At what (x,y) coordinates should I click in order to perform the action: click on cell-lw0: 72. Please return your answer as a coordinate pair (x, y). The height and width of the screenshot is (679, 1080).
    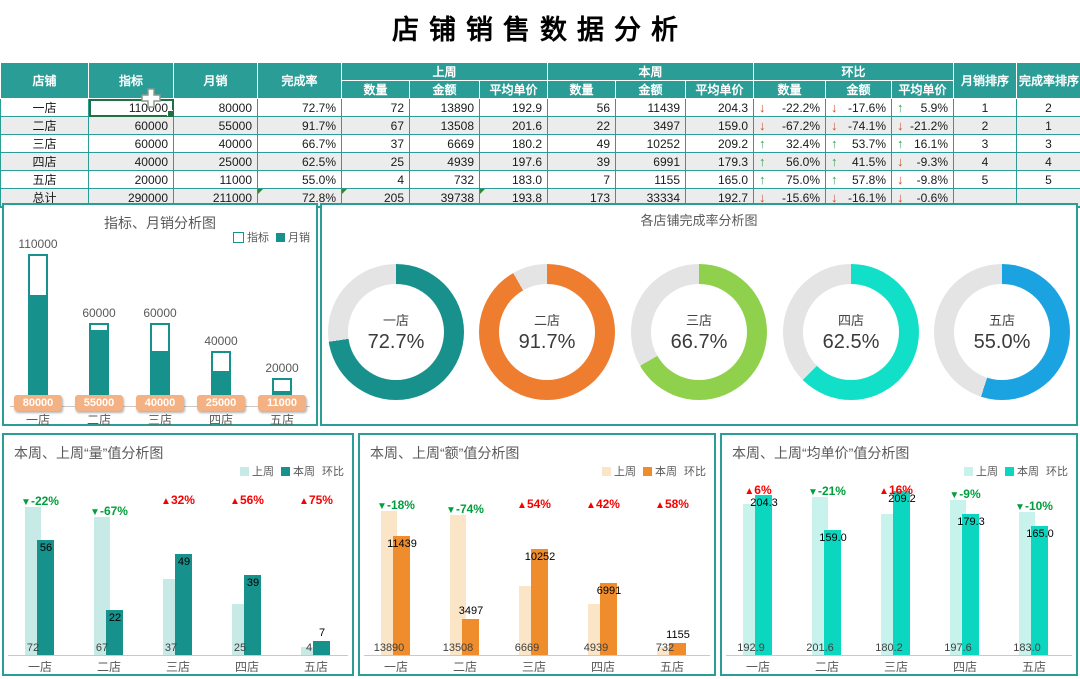
    Looking at the image, I should click on (375, 107).